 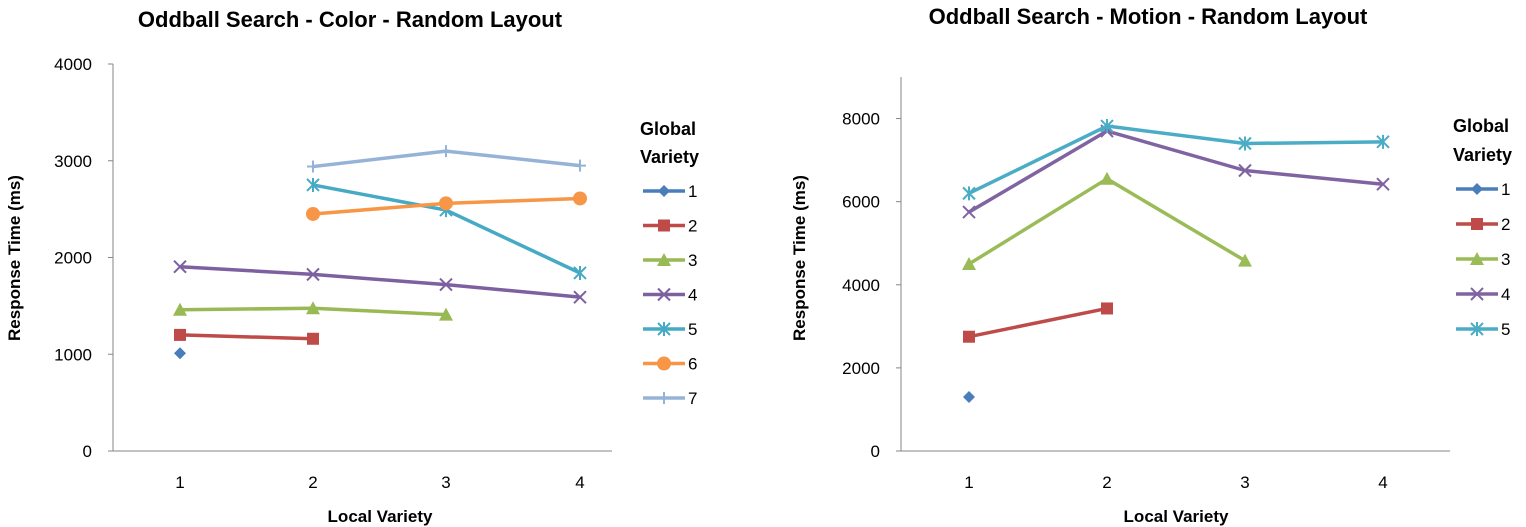 I want to click on legend-entry: 6, so click(x=670, y=364).